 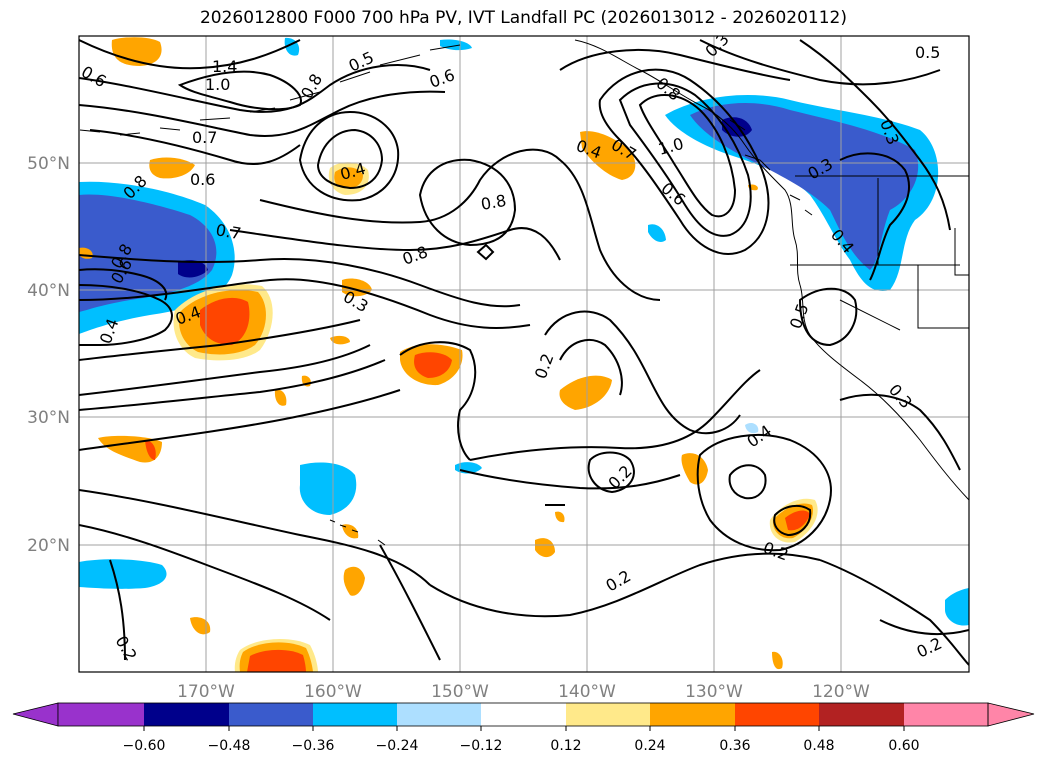 I want to click on colorbar-tick-label: 0.12, so click(x=565, y=746).